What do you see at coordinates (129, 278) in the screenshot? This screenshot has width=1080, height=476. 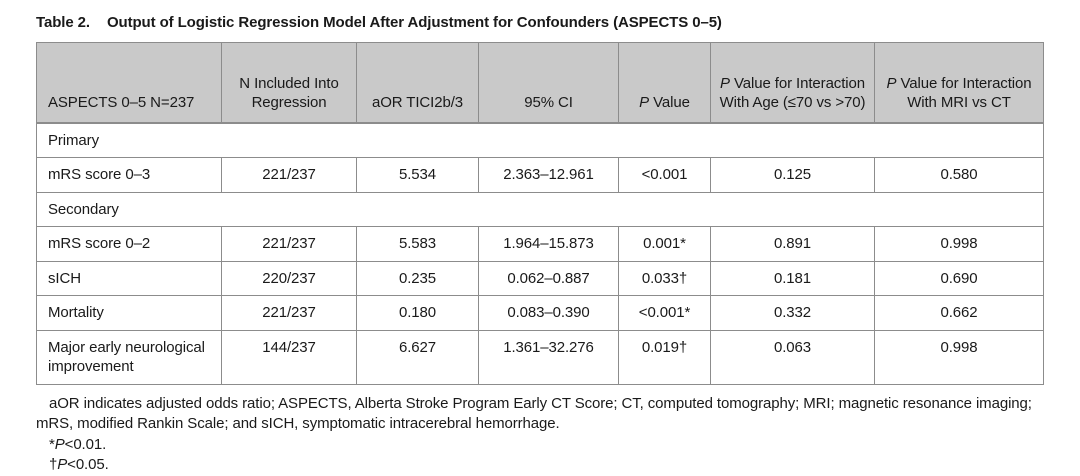 I see `cell-outcome: sICH` at bounding box center [129, 278].